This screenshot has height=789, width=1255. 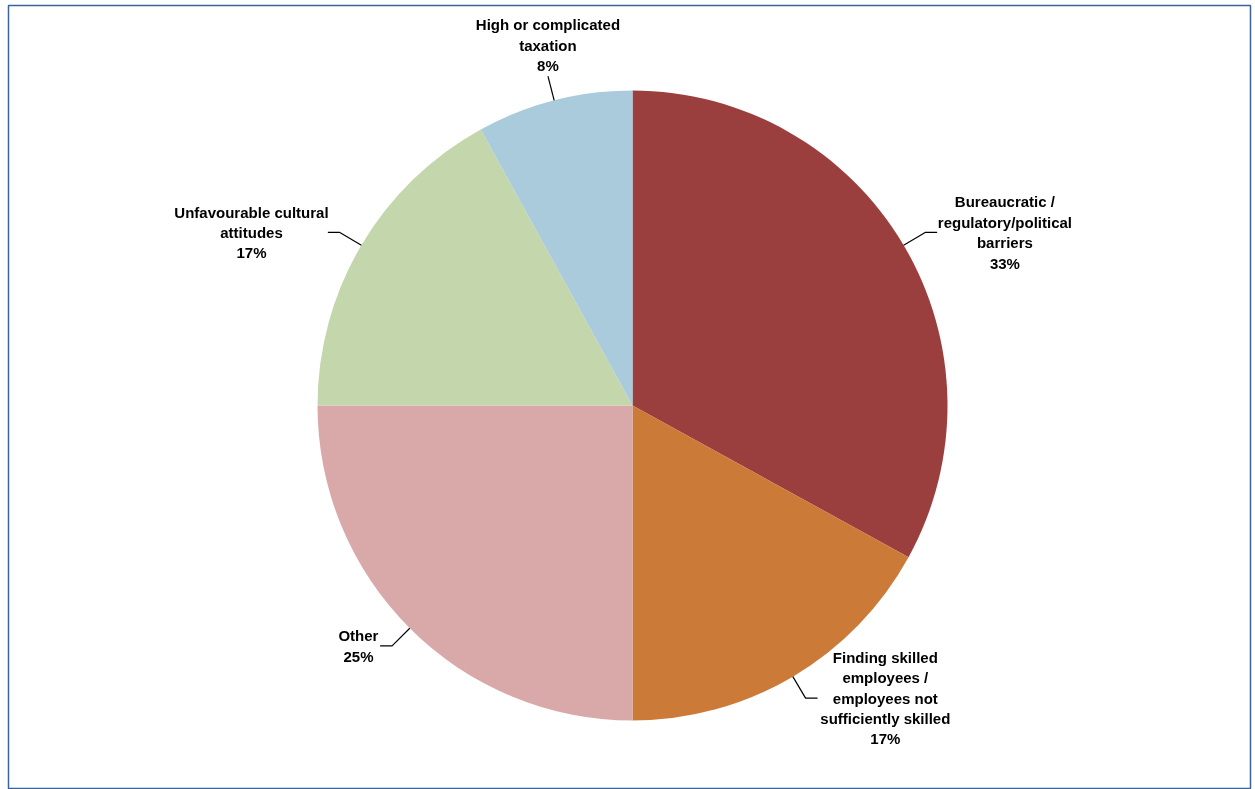 What do you see at coordinates (1004, 263) in the screenshot?
I see `data-label: 33%` at bounding box center [1004, 263].